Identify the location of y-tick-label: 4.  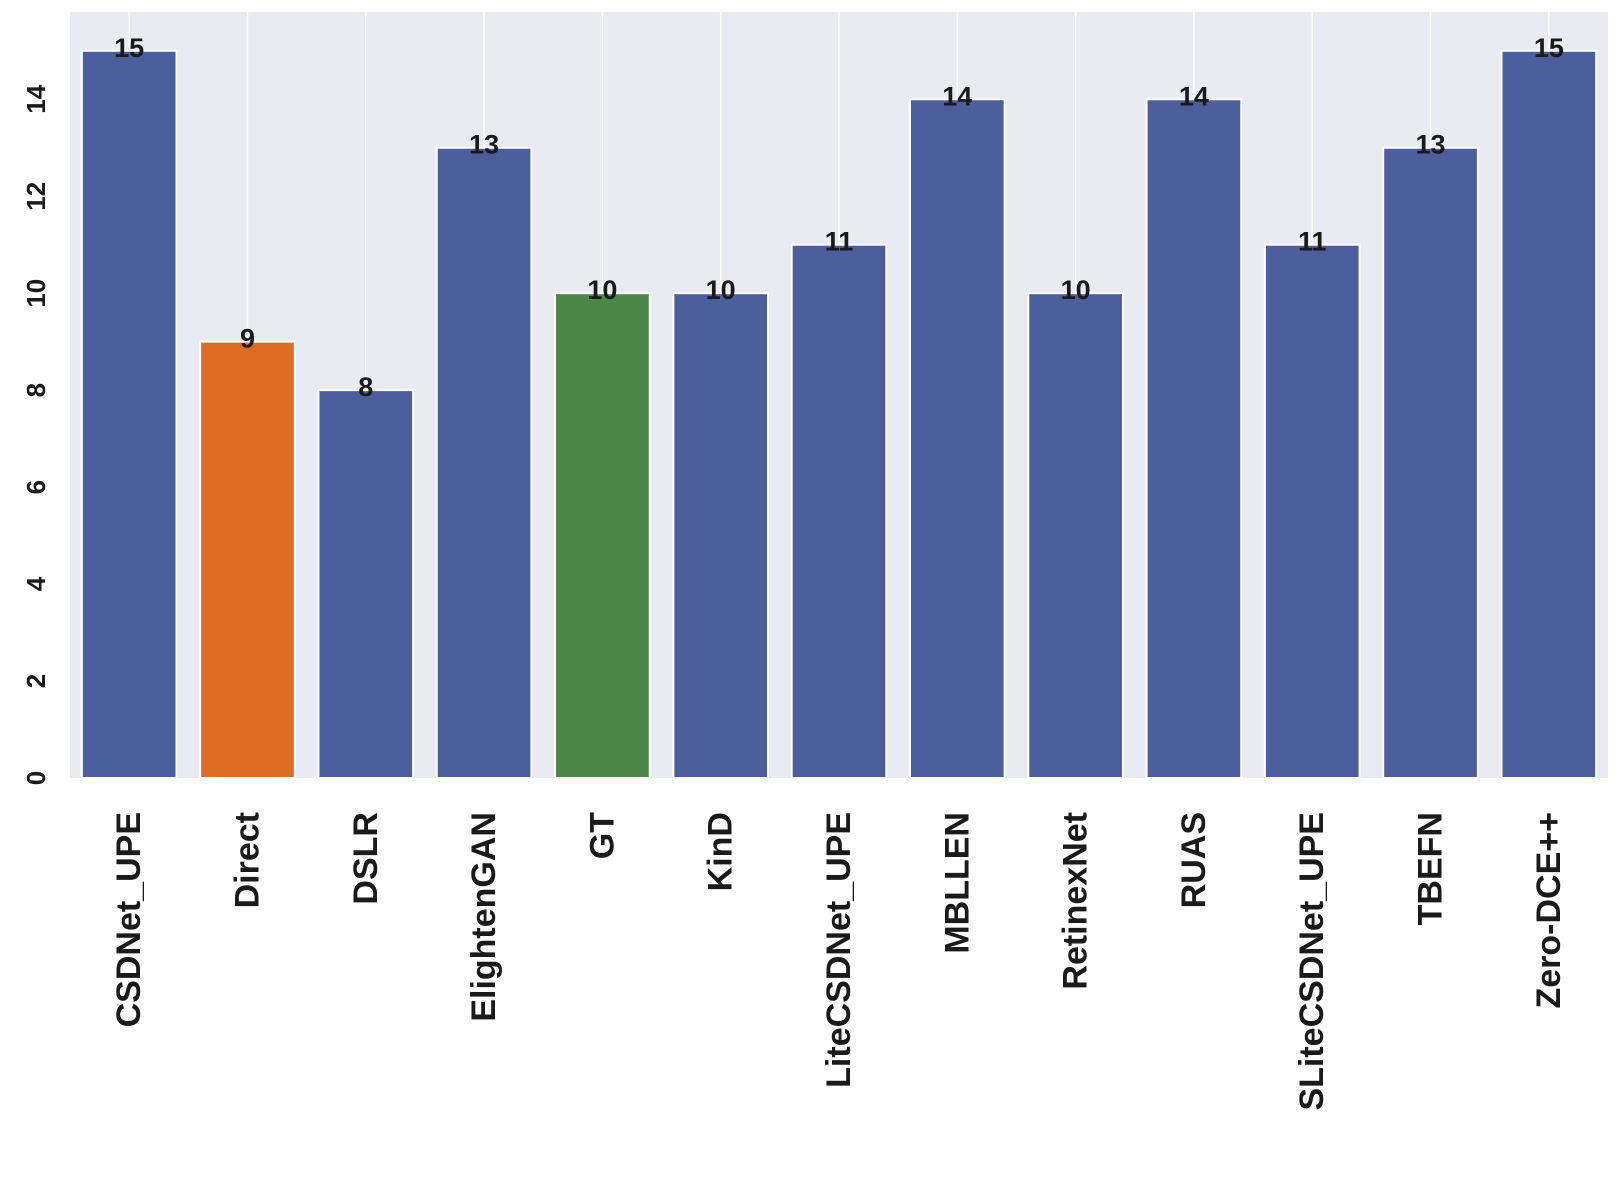
(36, 583).